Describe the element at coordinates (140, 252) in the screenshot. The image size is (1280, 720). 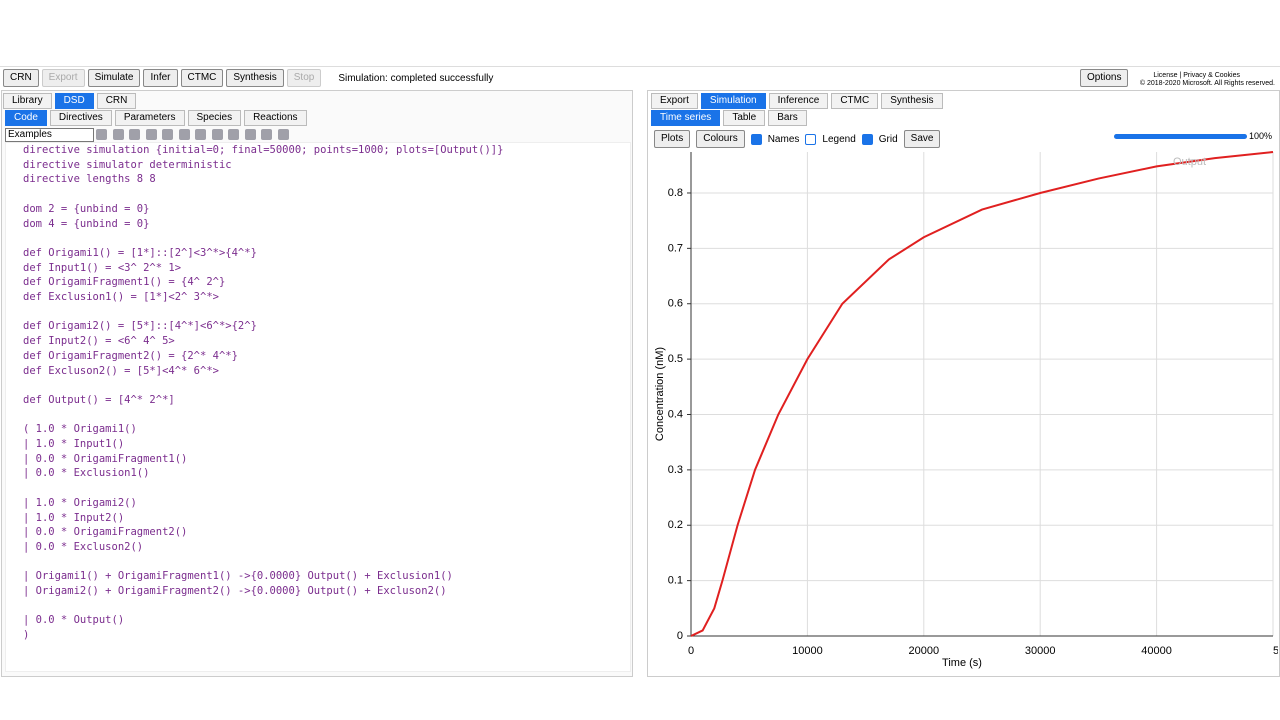
I see `code-line: def Origami1() = [1*]::[2^]<3^*>{4^*}` at that location.